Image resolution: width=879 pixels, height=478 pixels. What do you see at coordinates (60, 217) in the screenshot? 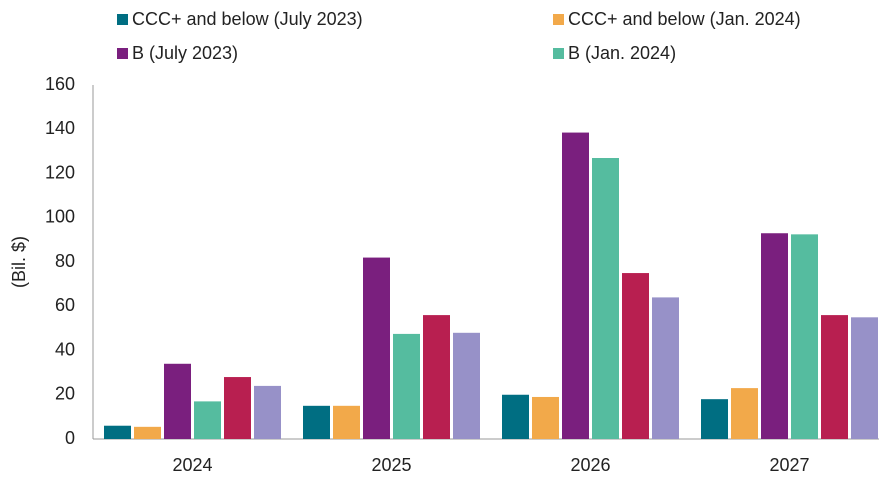
I see `y-tick-label: 100` at bounding box center [60, 217].